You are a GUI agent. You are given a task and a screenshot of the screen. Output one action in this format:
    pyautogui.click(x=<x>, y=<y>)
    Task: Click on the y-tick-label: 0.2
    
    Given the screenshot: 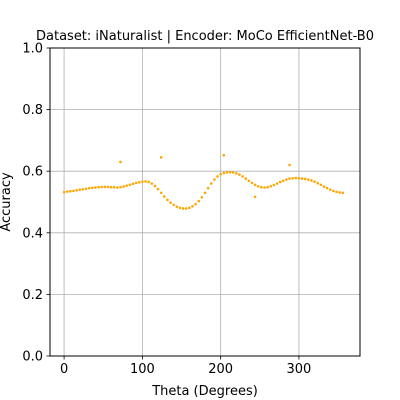 What is the action you would take?
    pyautogui.click(x=32, y=295)
    